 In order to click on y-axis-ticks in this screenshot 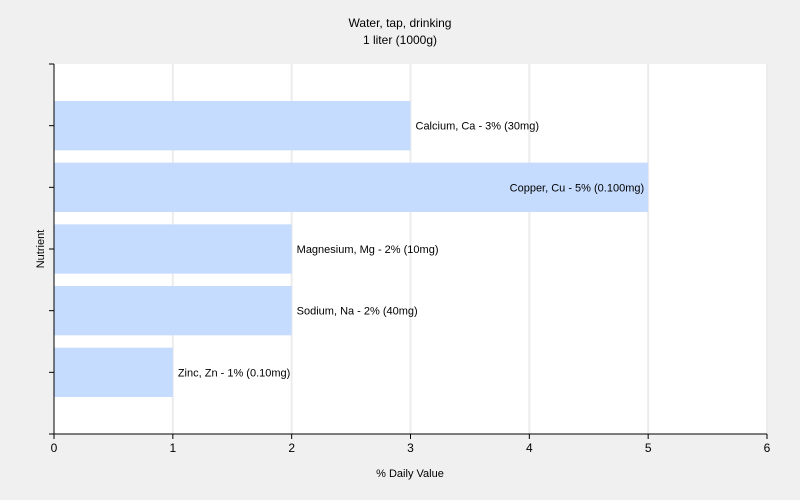, I will do `click(51, 249)`.